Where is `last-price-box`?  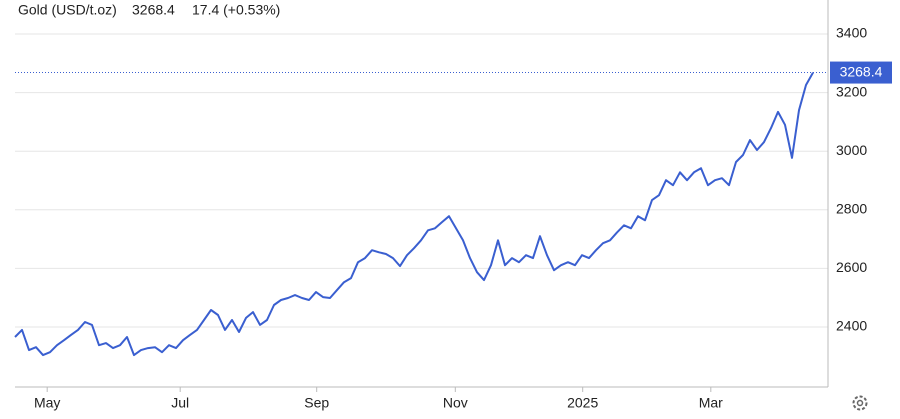
last-price-box is located at coordinates (861, 72).